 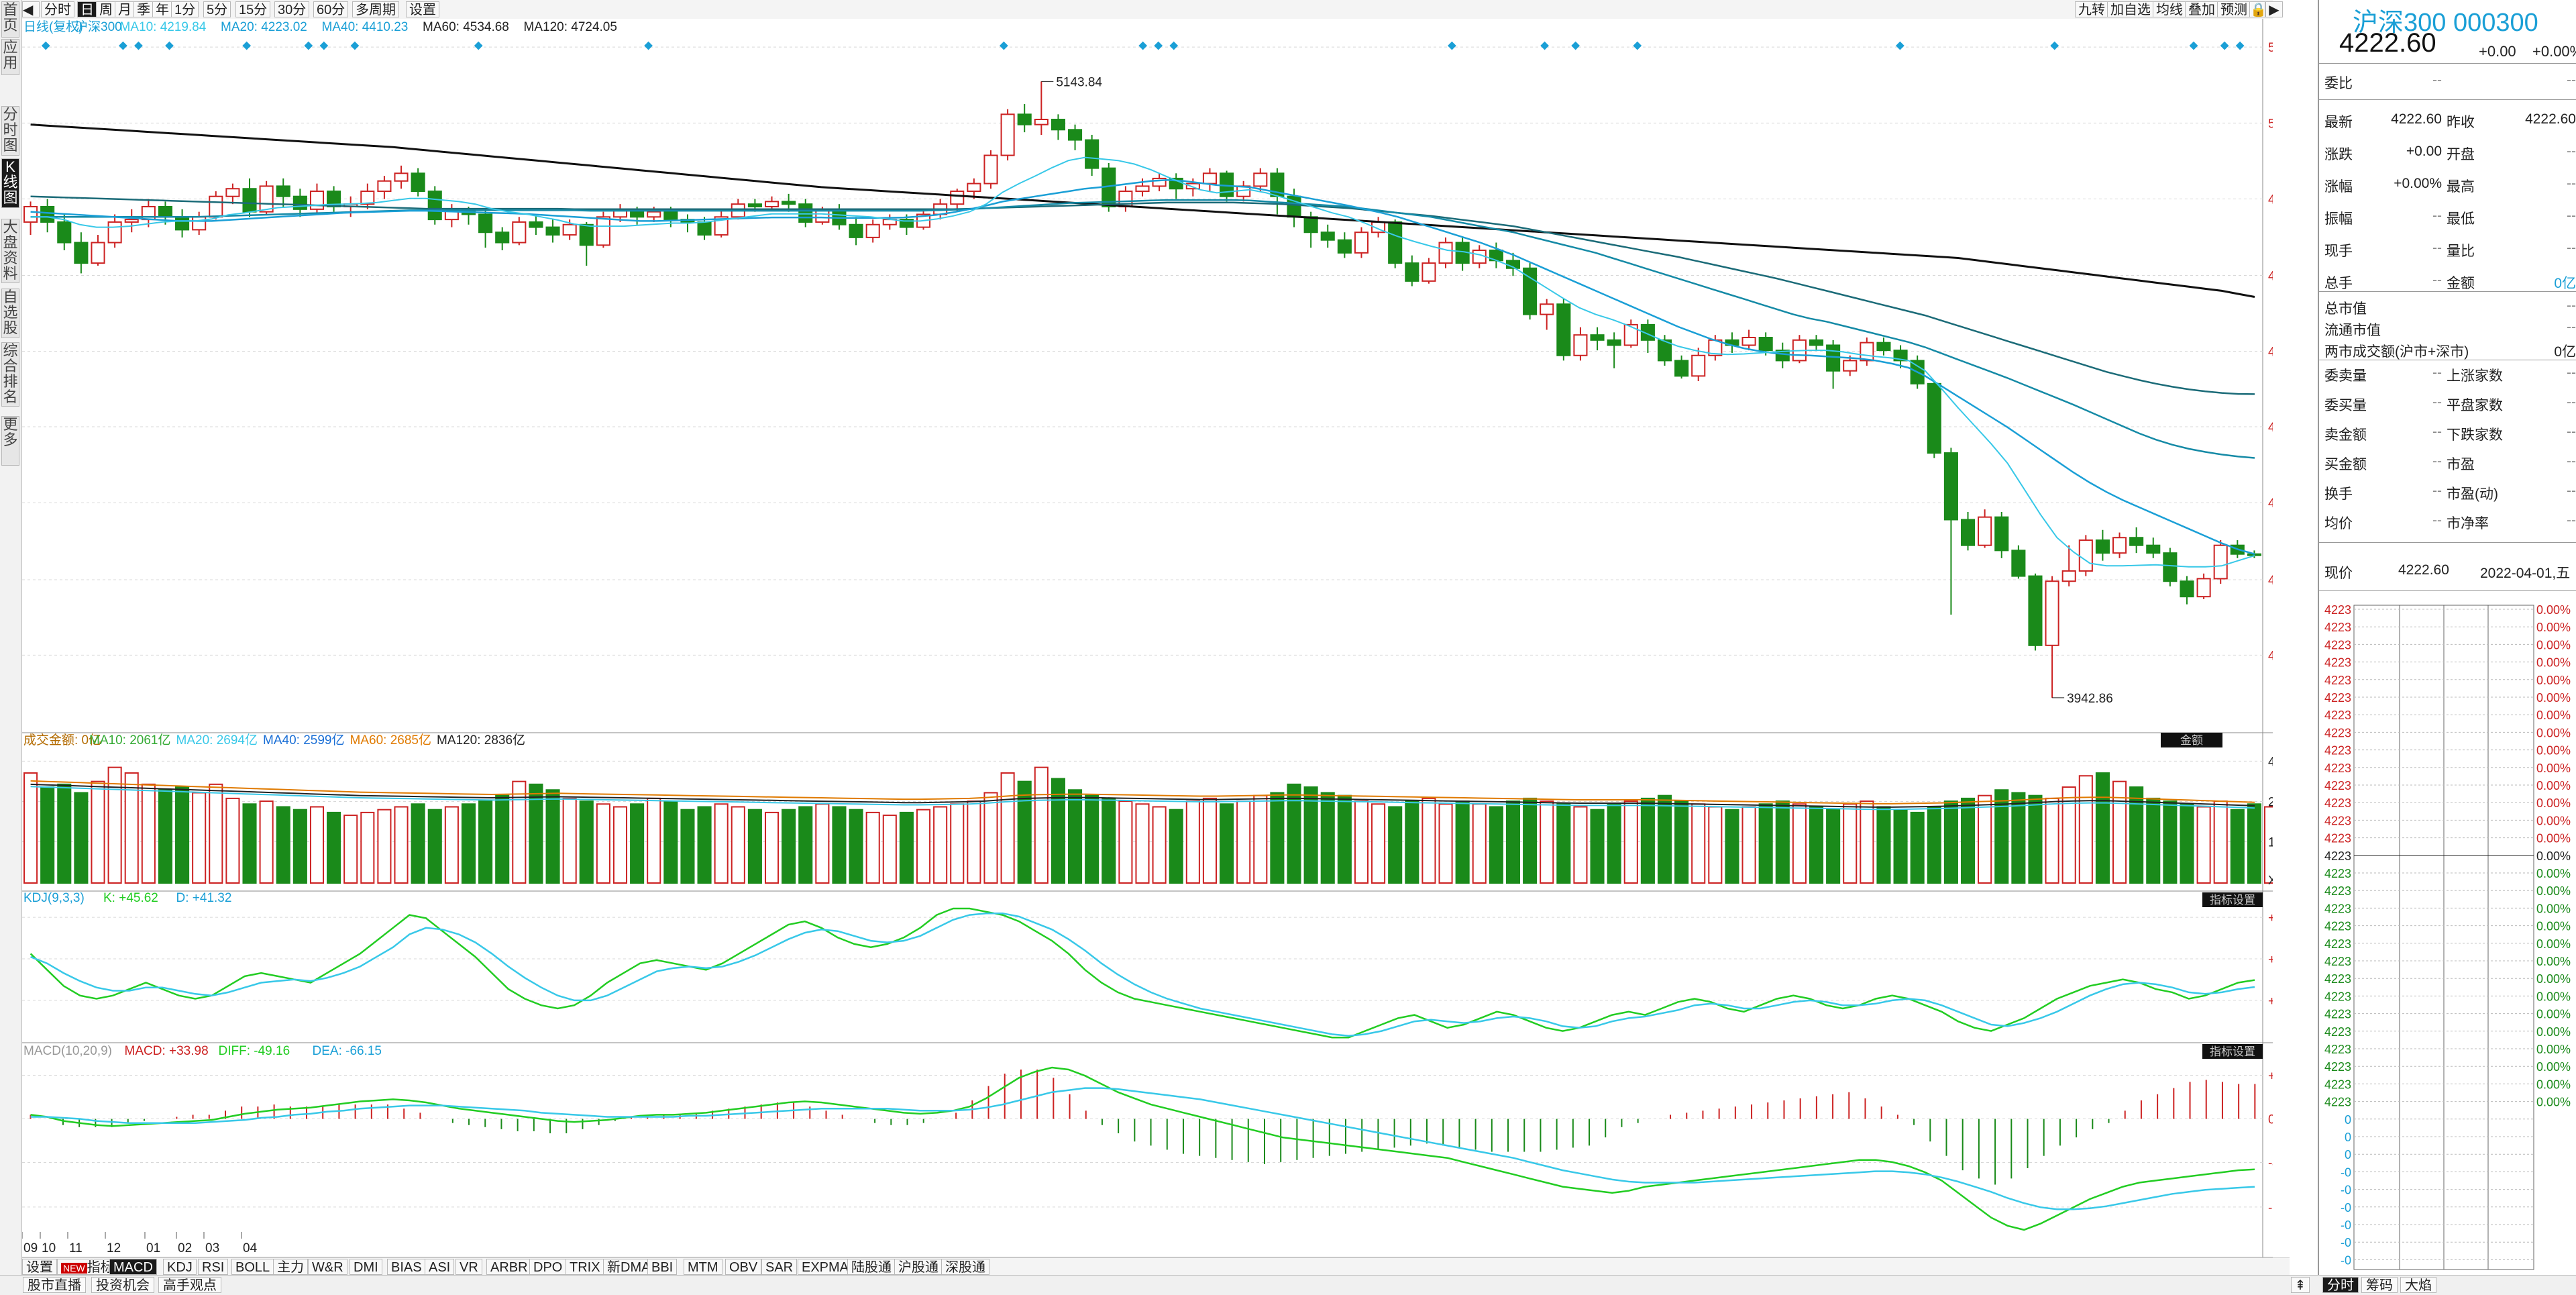 What do you see at coordinates (54, 1285) in the screenshot?
I see `bottom-live-tab: 股市直播` at bounding box center [54, 1285].